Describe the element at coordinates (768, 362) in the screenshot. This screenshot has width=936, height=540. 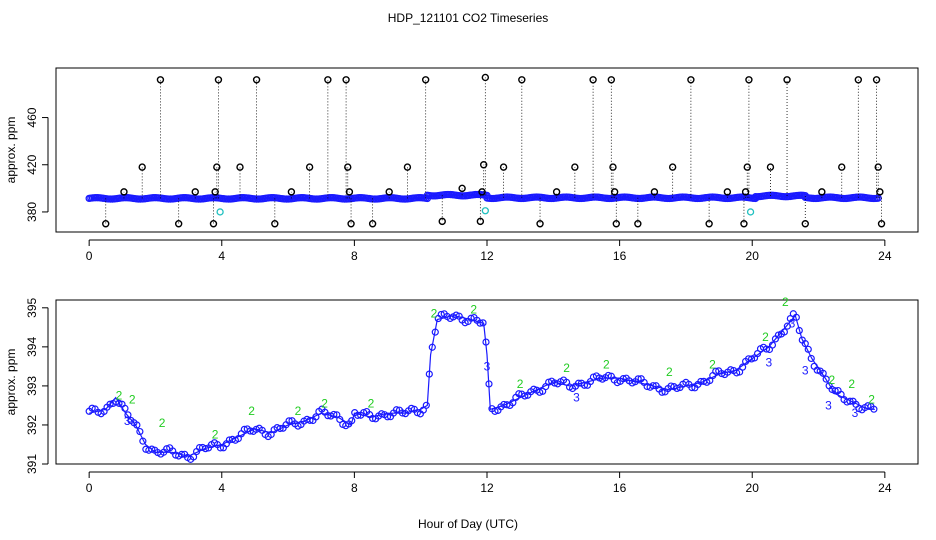
I see `glyph-3-label: 3` at that location.